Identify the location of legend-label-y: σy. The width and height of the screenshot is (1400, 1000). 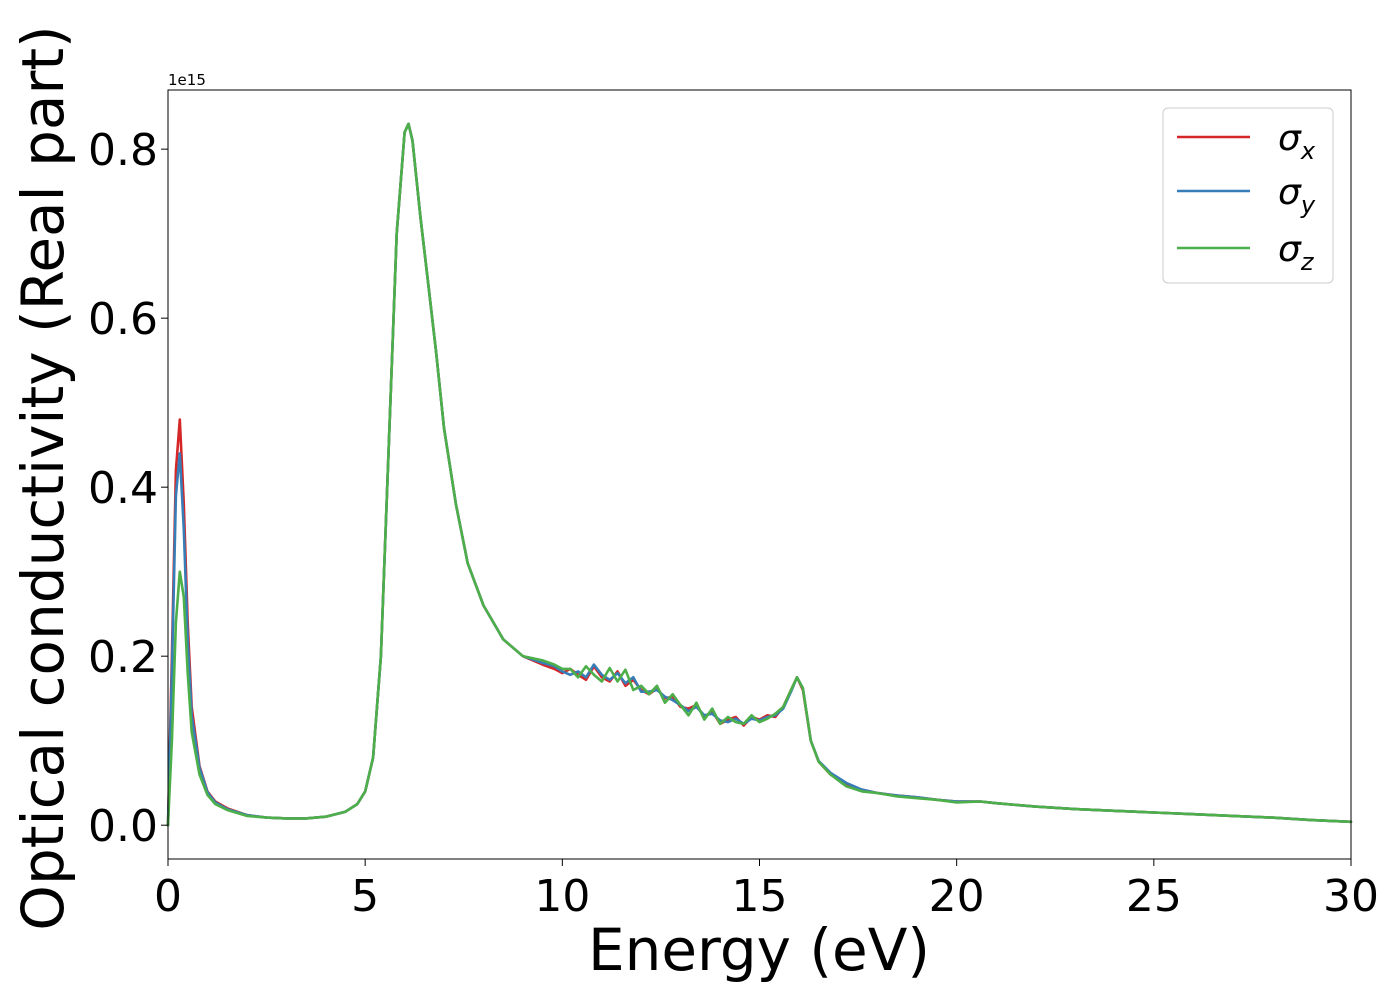
(1297, 195).